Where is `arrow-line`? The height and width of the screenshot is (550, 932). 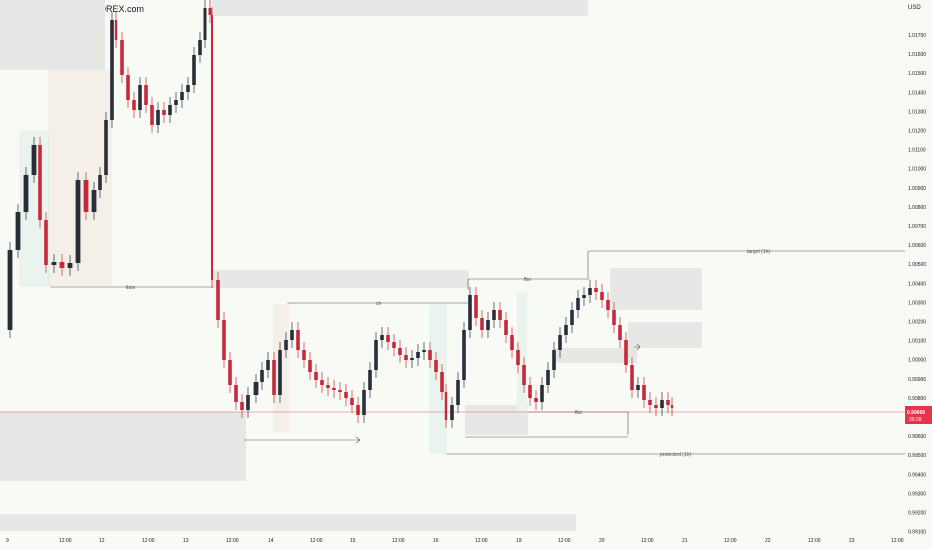 arrow-line is located at coordinates (302, 440).